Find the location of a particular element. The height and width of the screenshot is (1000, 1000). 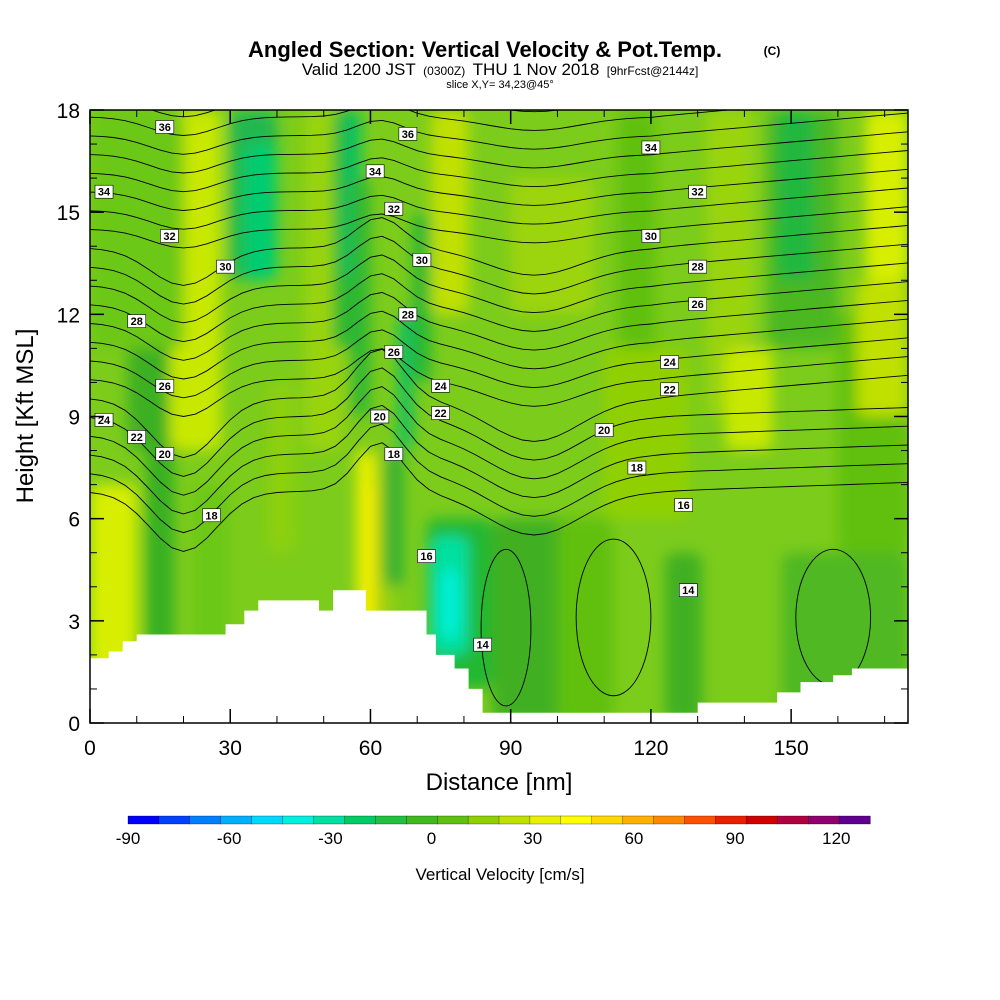

colorbar is located at coordinates (499, 820).